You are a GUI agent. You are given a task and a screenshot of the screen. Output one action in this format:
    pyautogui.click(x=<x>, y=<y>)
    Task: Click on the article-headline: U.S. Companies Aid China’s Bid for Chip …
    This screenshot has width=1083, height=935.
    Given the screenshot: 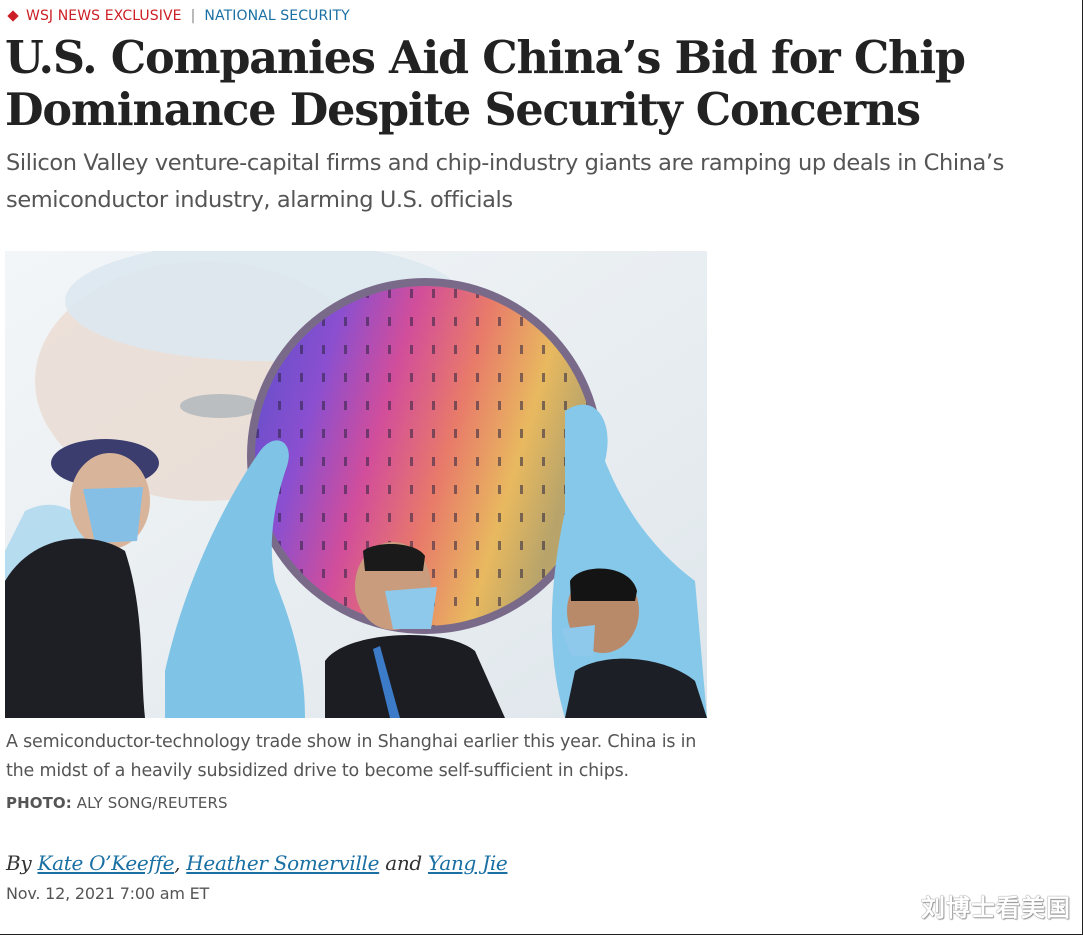 What is the action you would take?
    pyautogui.click(x=485, y=84)
    